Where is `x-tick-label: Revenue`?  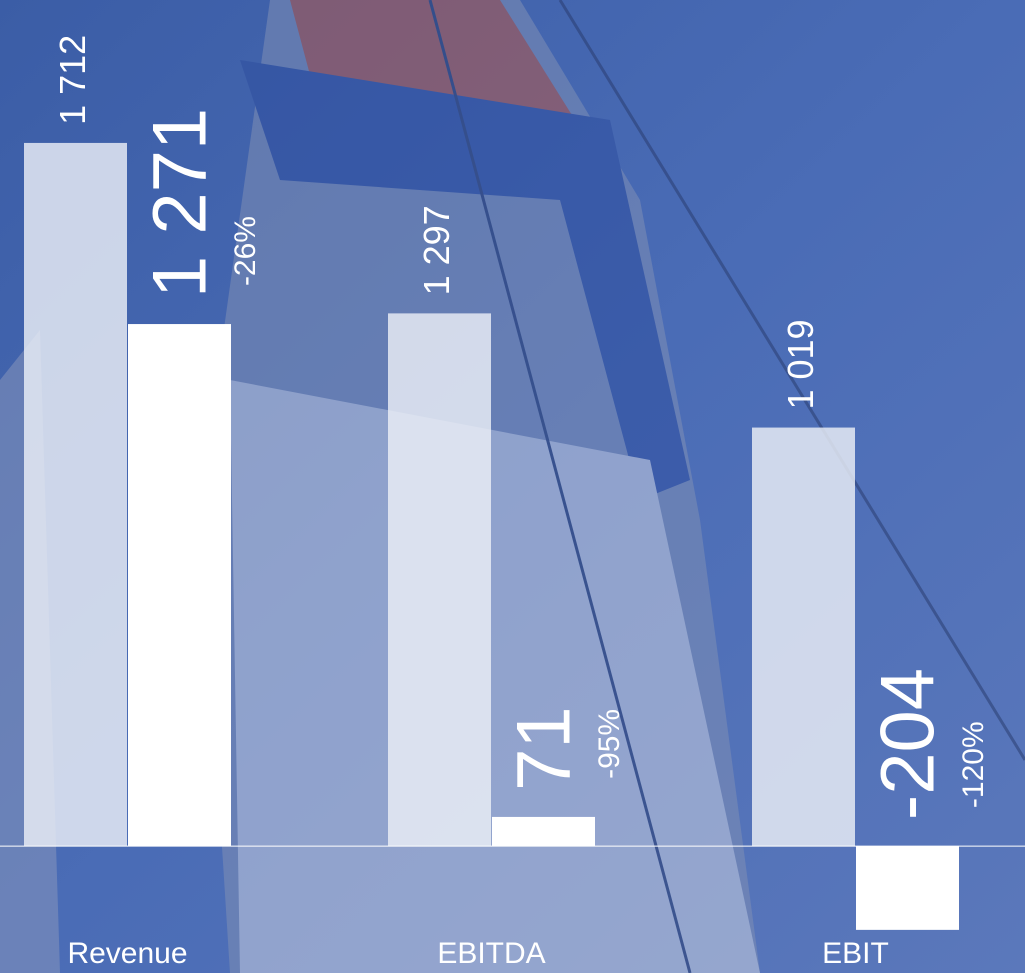
x-tick-label: Revenue is located at coordinates (127, 953).